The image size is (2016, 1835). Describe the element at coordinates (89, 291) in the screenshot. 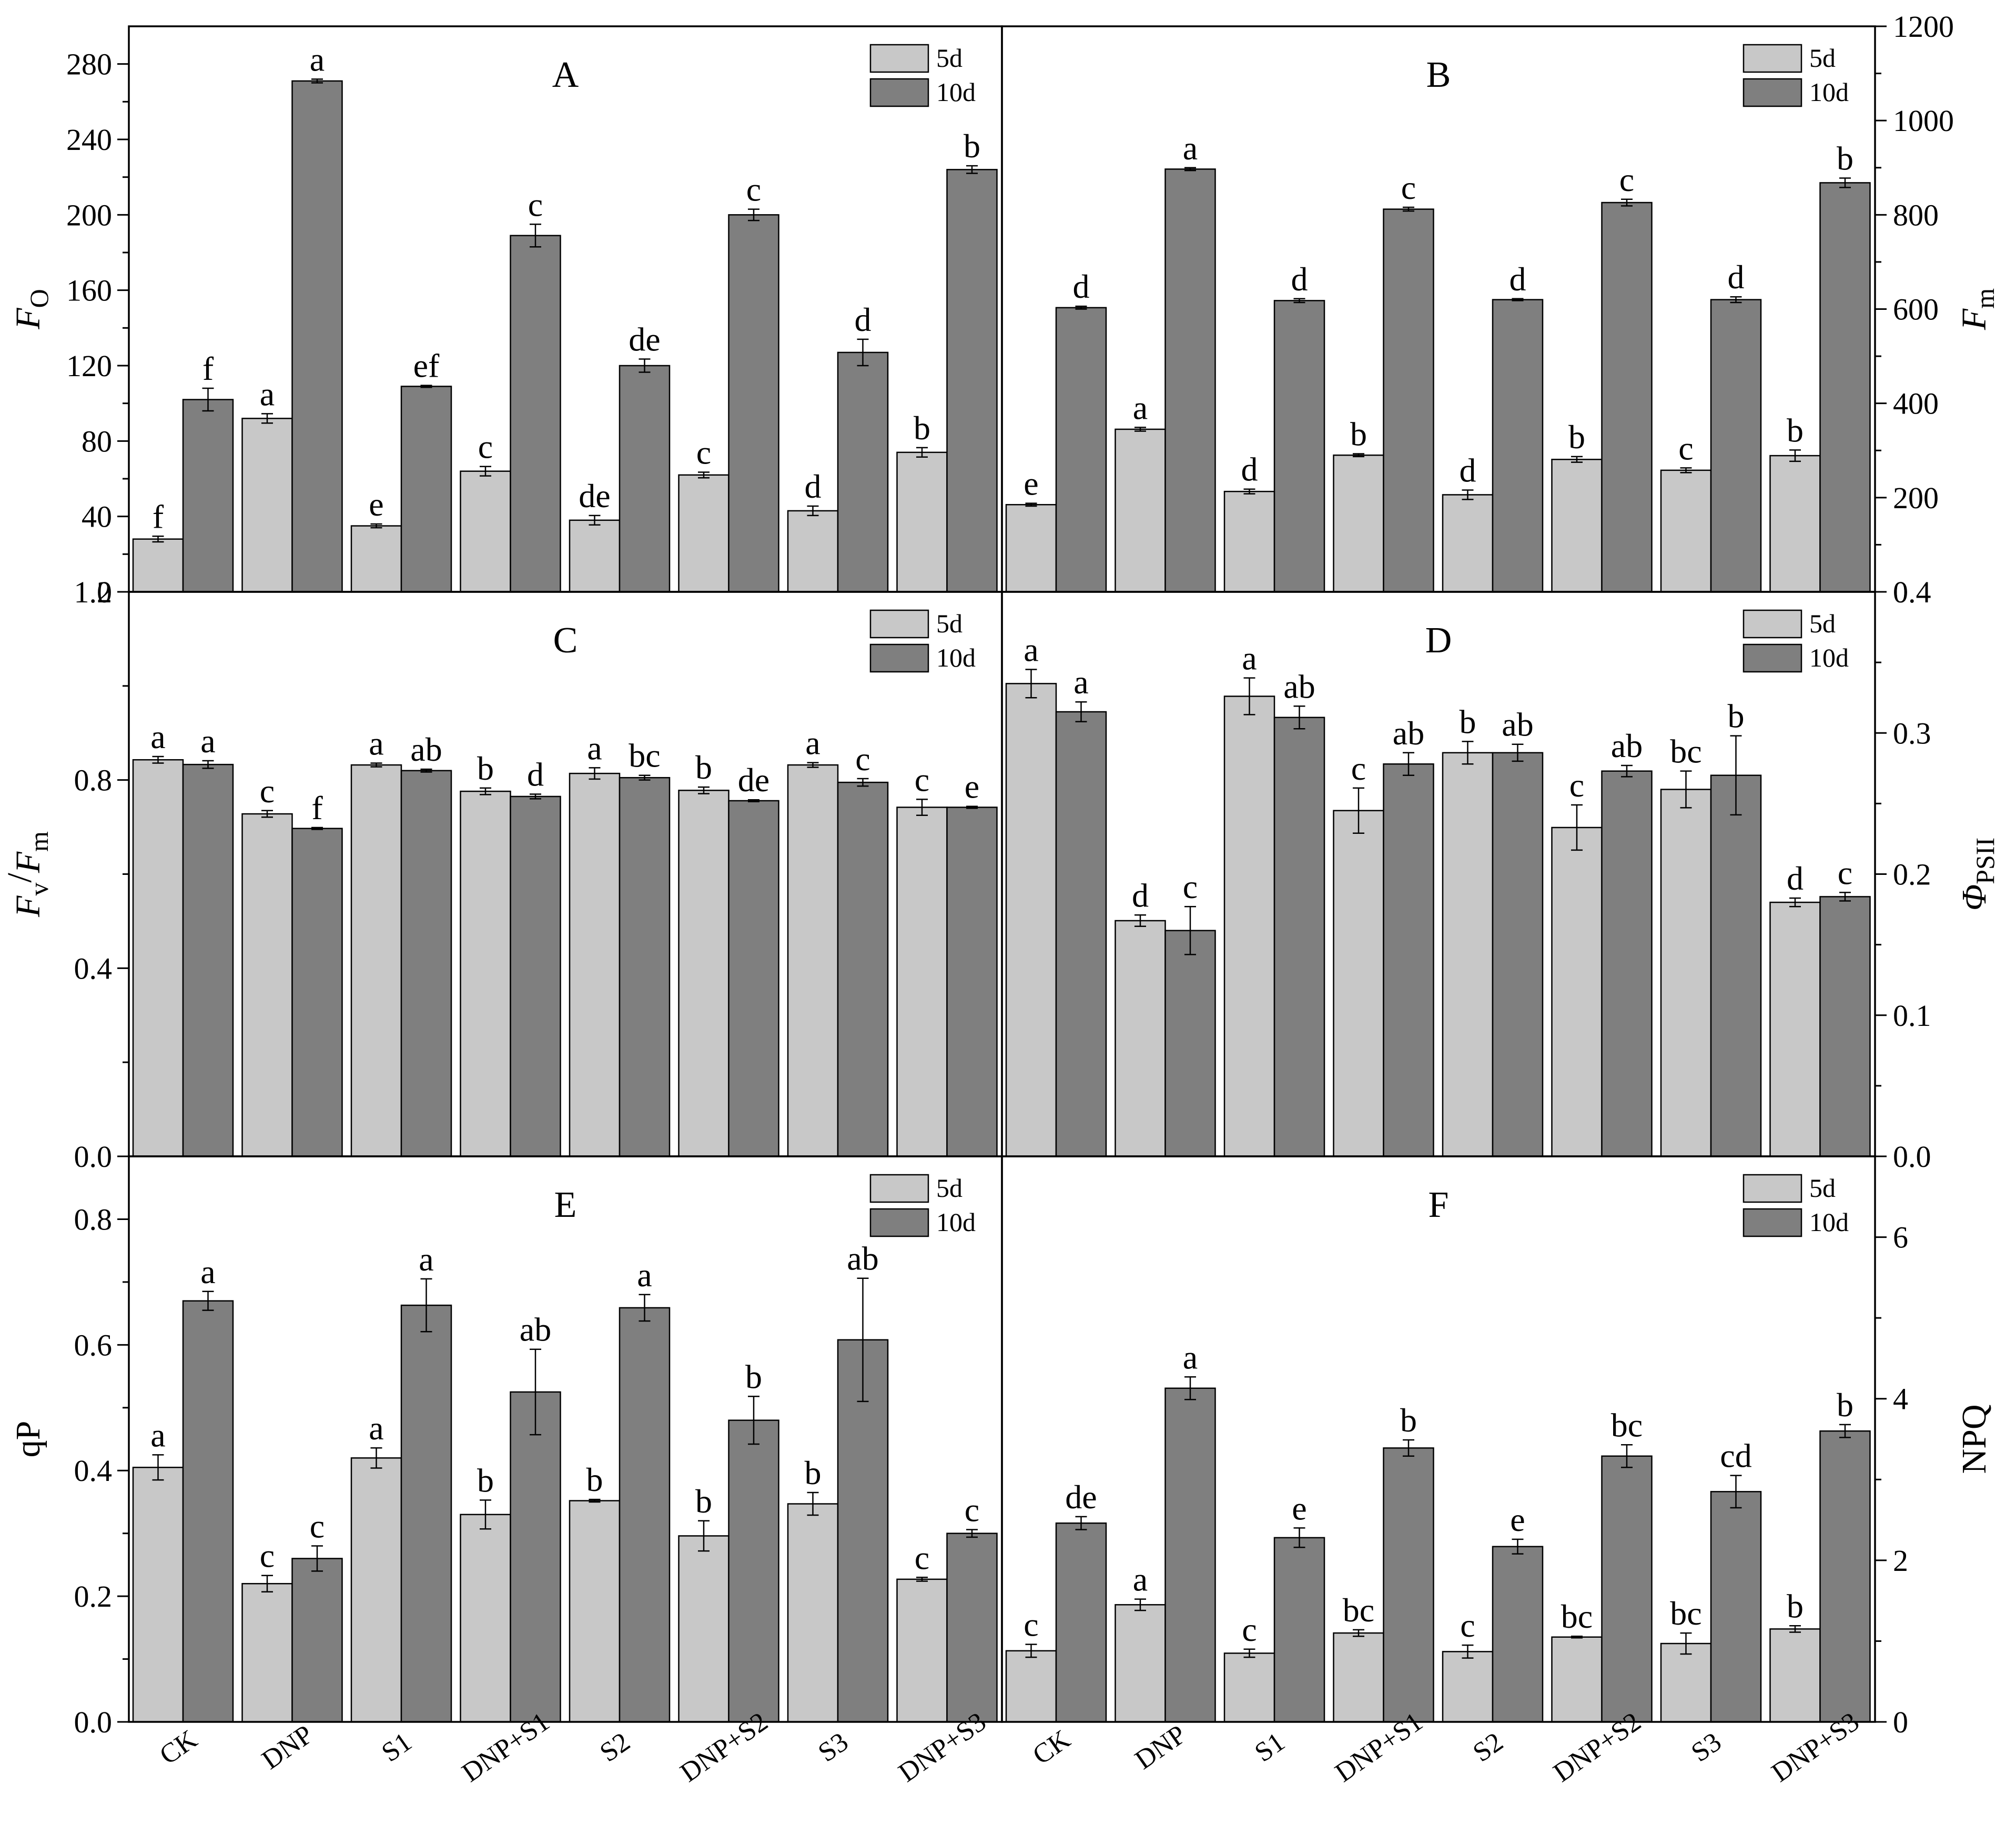

I see `y-tick-label: 160` at that location.